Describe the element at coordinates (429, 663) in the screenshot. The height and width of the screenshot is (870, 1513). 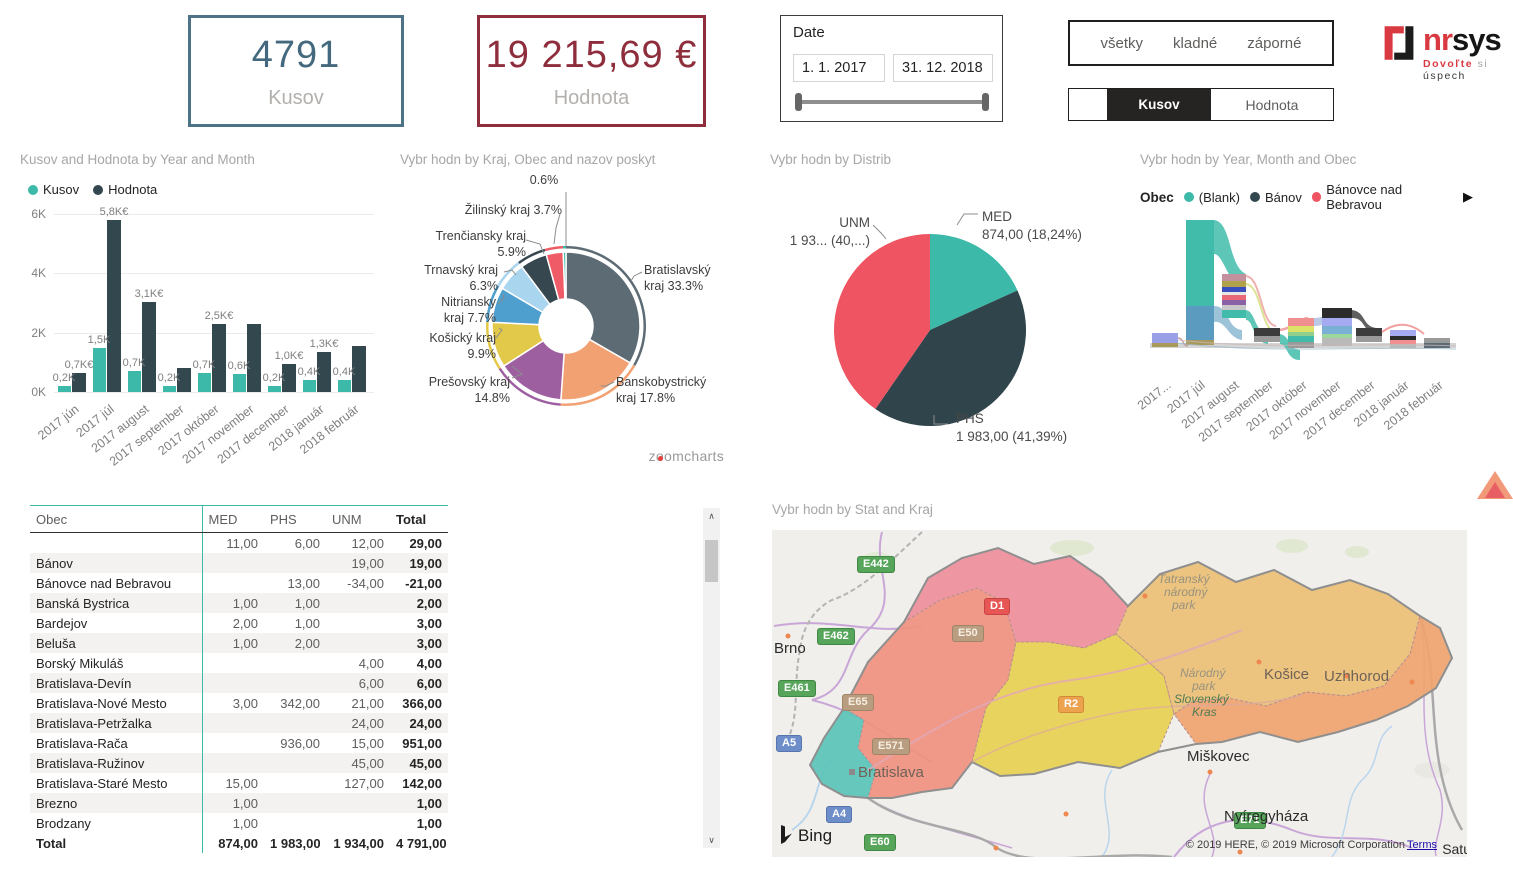
I see `cell-value: 4,00` at that location.